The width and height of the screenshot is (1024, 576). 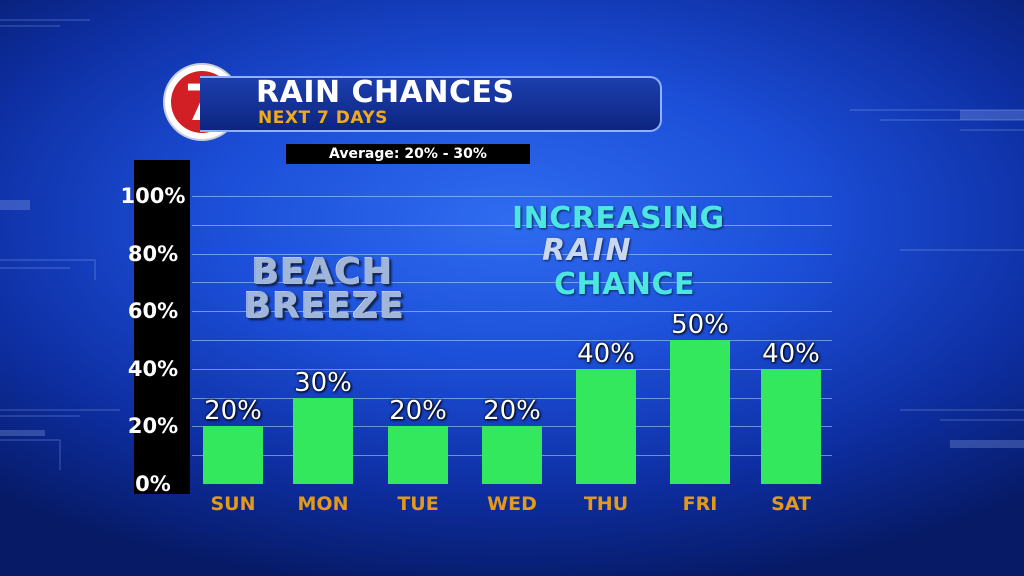 What do you see at coordinates (153, 426) in the screenshot?
I see `y-tick-label: 20%` at bounding box center [153, 426].